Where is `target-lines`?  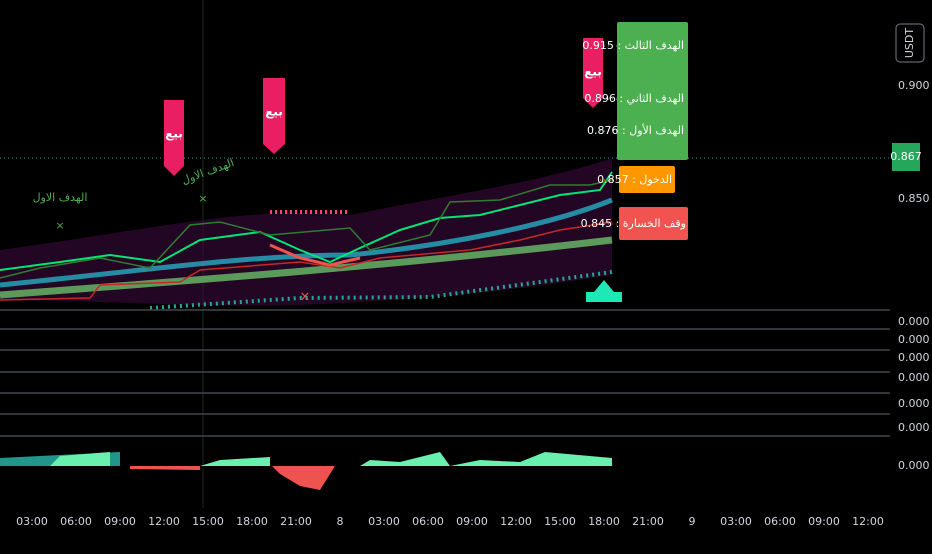 target-lines is located at coordinates (608, 88).